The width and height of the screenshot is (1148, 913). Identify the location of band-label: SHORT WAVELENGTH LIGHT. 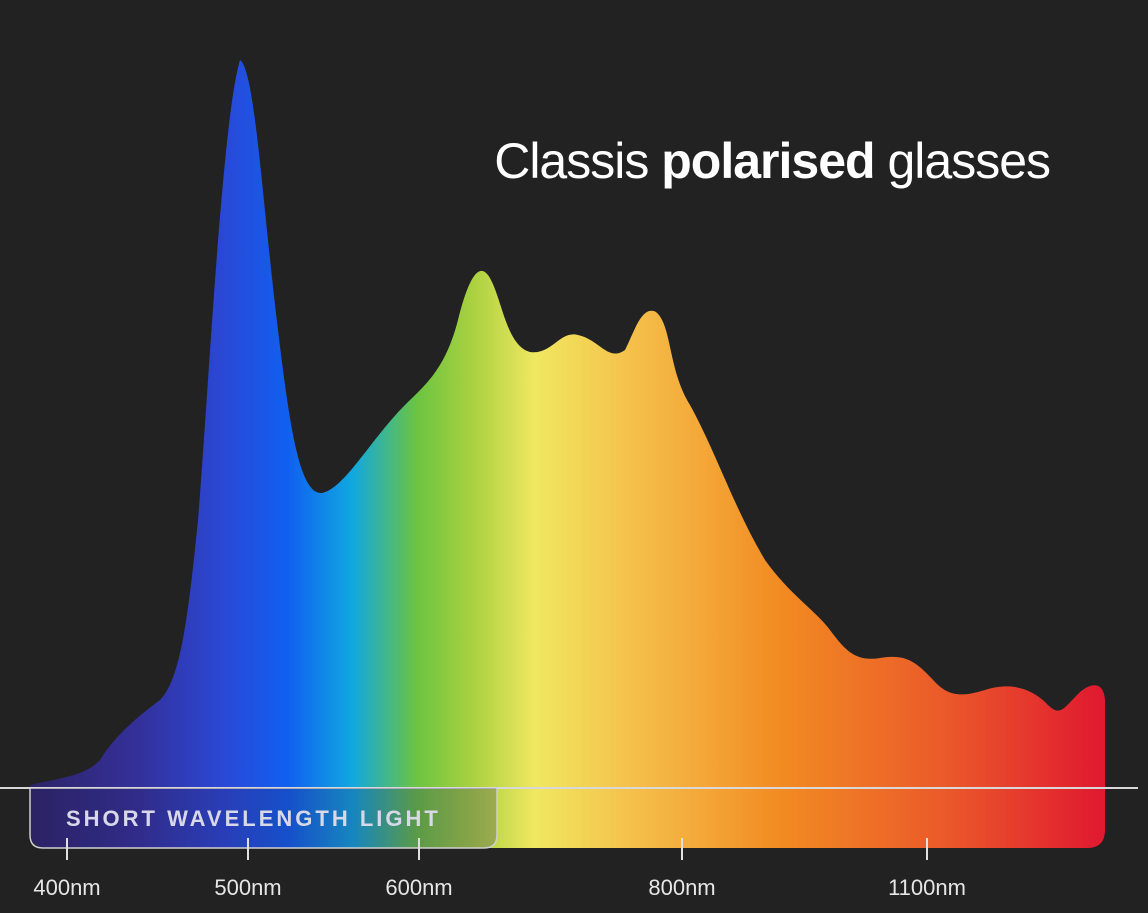
(253, 818).